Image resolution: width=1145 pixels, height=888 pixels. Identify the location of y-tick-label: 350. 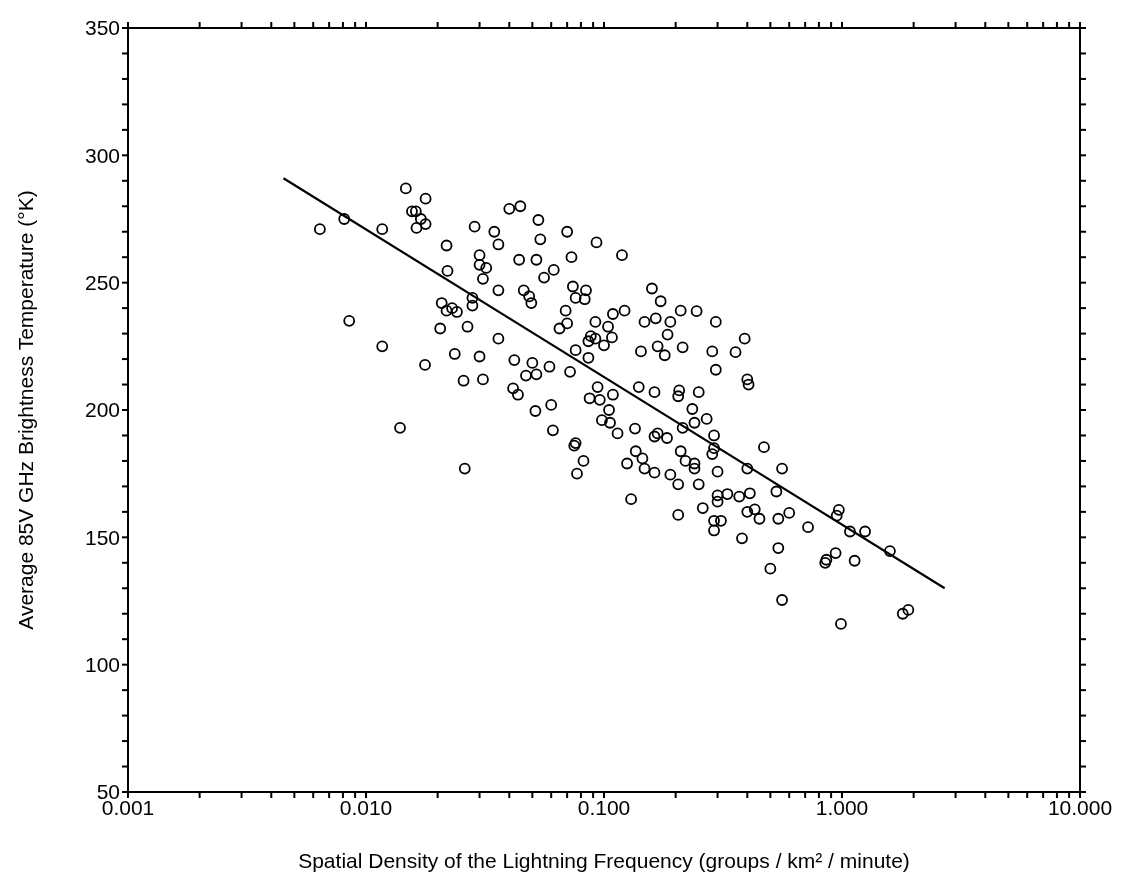
(102, 28).